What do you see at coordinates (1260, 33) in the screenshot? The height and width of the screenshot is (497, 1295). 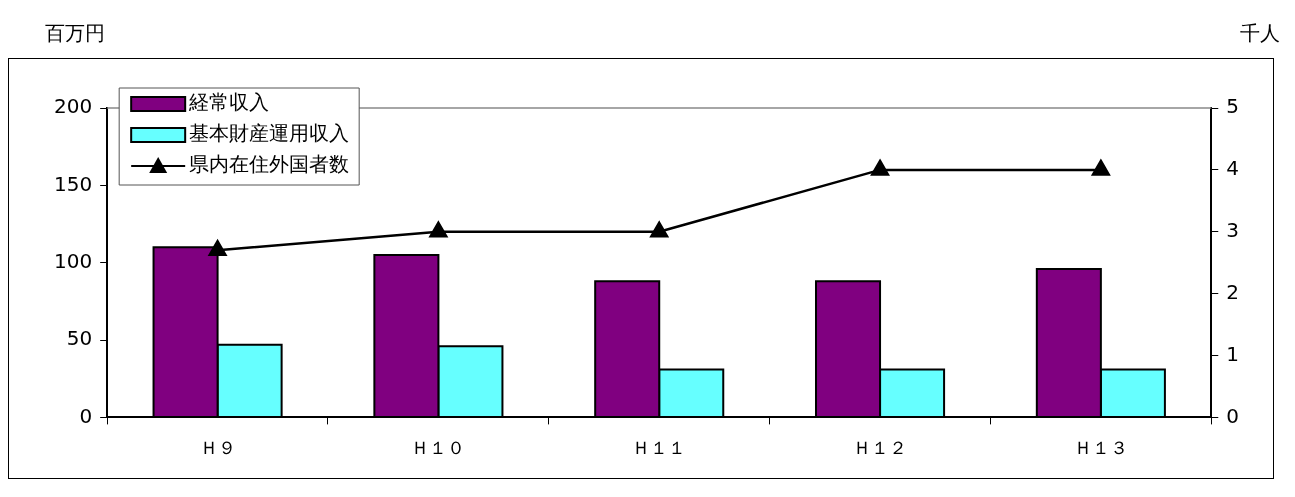 I see `y2-axis-title: 千人` at bounding box center [1260, 33].